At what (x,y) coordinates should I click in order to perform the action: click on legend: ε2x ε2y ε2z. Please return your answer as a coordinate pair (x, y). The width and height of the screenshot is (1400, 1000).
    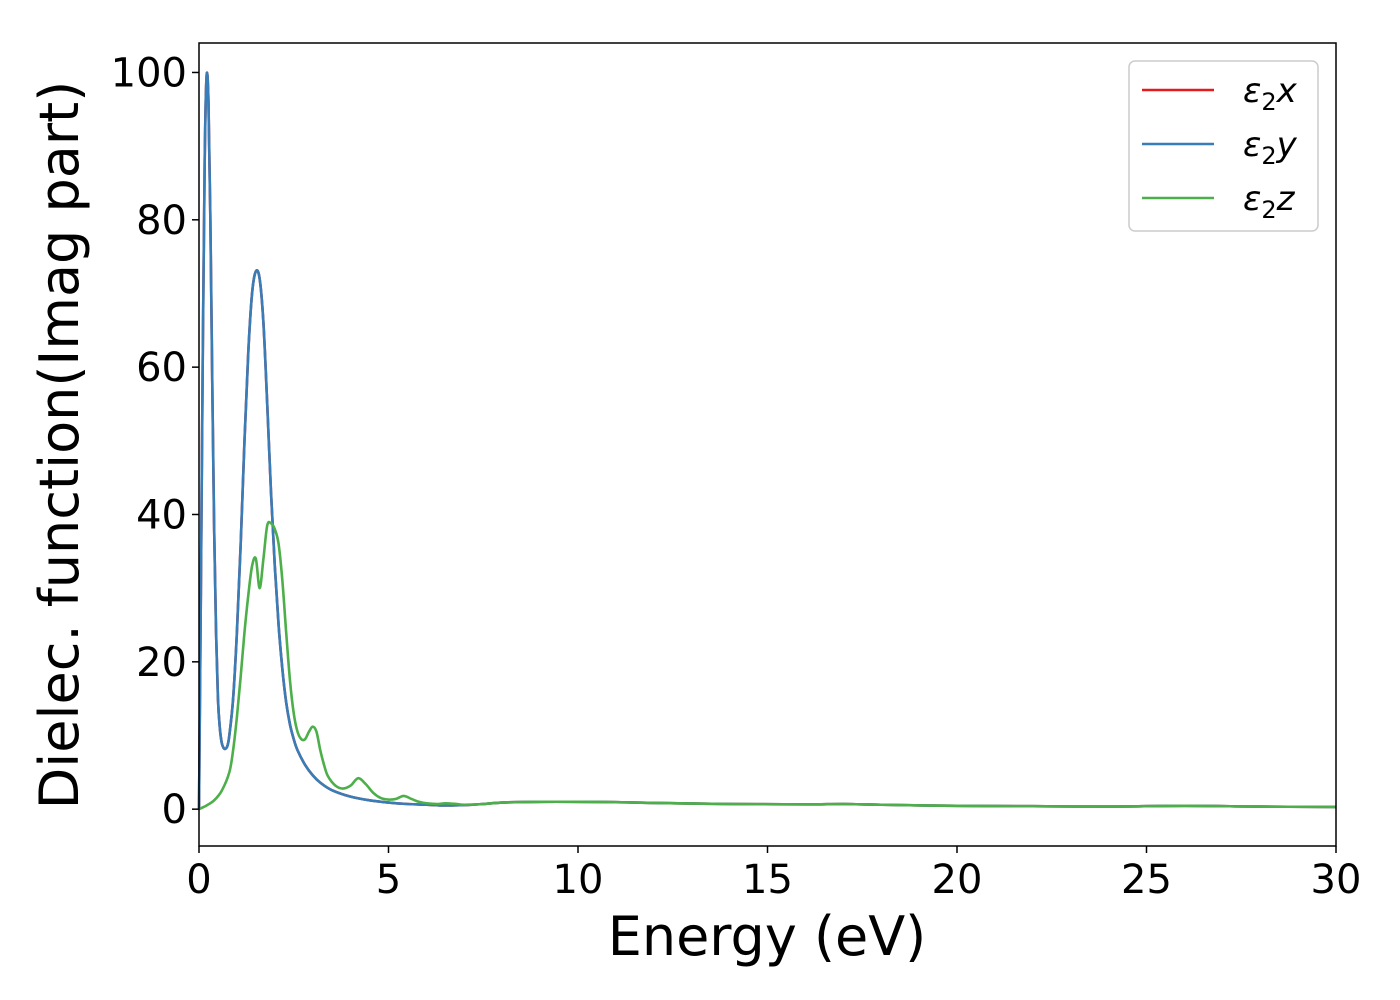
    Looking at the image, I should click on (1223, 146).